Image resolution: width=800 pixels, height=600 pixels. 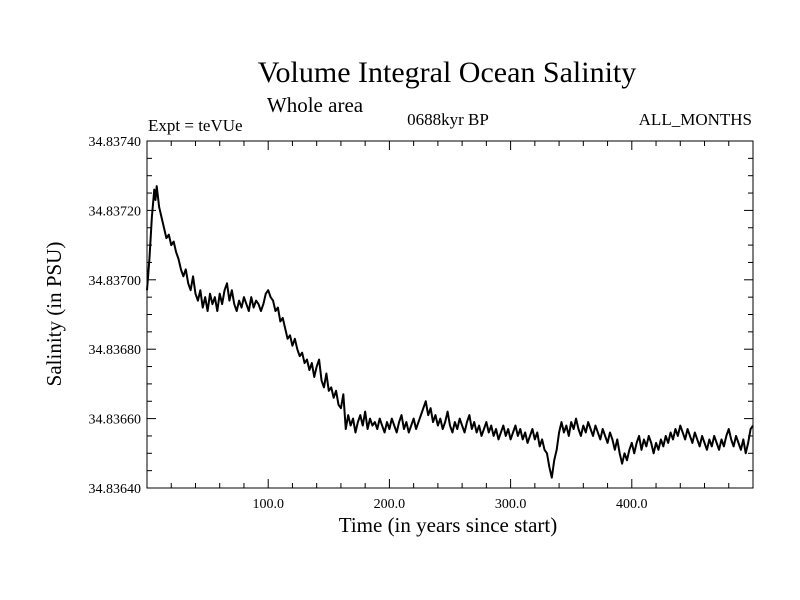 What do you see at coordinates (448, 525) in the screenshot?
I see `x-axis-label: Time (in years since start)` at bounding box center [448, 525].